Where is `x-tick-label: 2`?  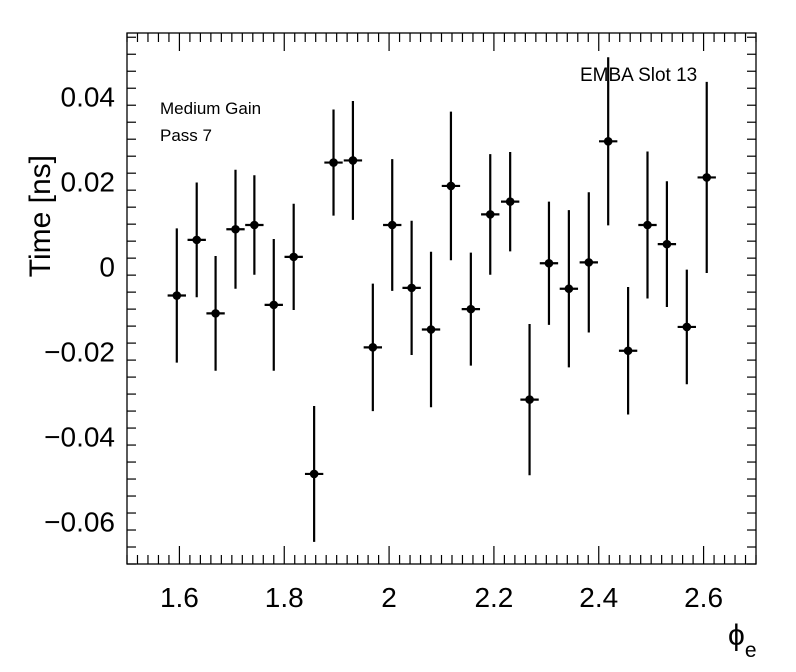 x-tick-label: 2 is located at coordinates (389, 597).